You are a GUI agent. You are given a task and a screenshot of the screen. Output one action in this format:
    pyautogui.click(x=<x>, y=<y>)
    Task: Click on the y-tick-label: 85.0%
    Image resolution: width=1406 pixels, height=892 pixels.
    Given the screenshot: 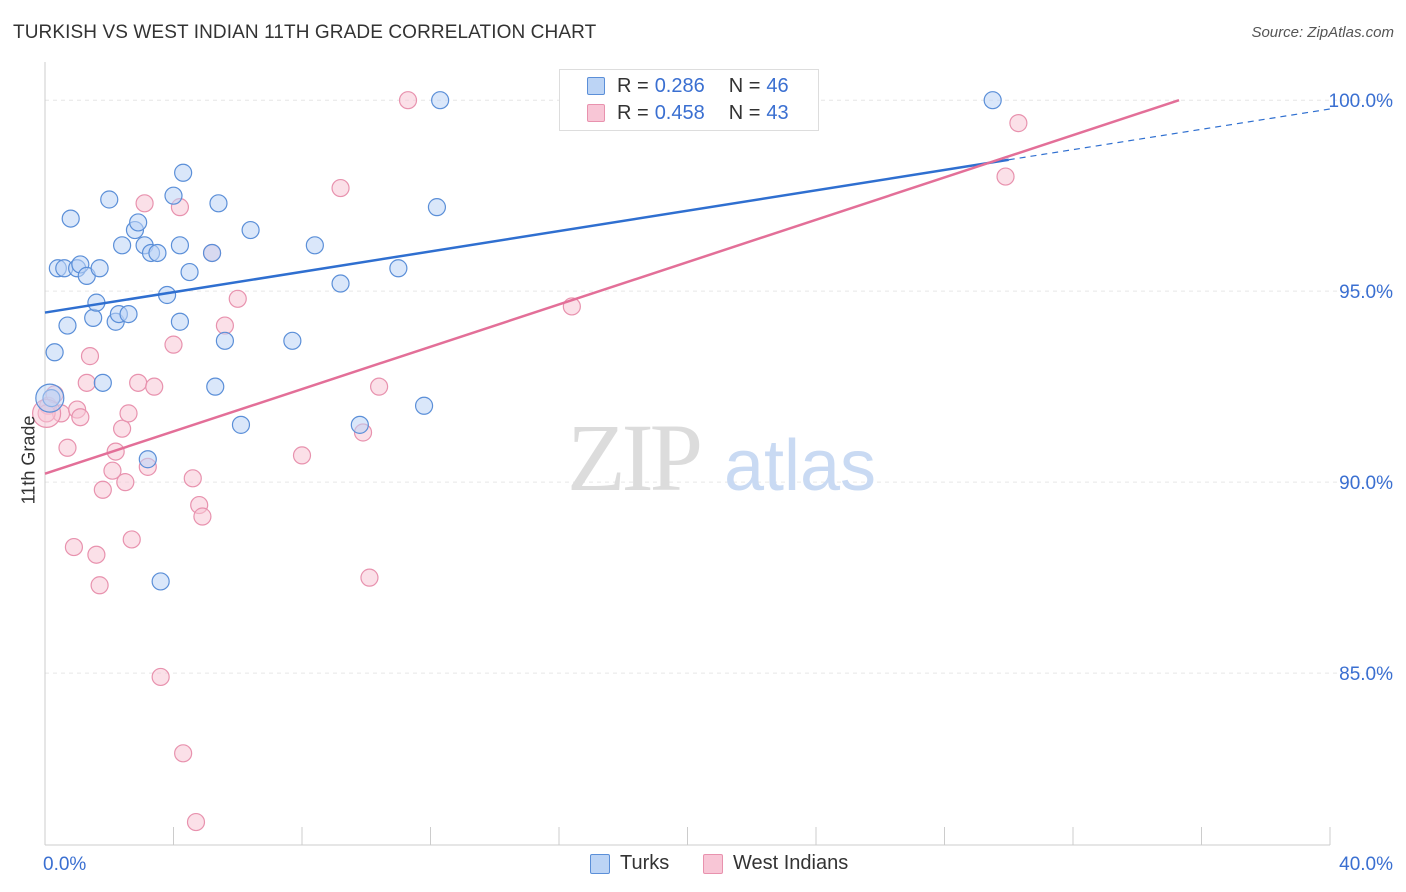 What is the action you would take?
    pyautogui.click(x=1366, y=674)
    